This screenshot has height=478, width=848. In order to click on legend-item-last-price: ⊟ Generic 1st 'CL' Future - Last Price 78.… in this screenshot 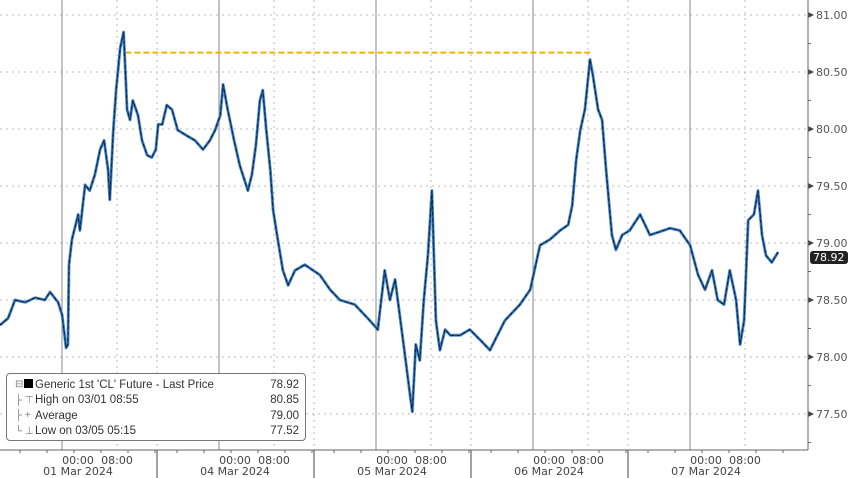, I will do `click(157, 384)`.